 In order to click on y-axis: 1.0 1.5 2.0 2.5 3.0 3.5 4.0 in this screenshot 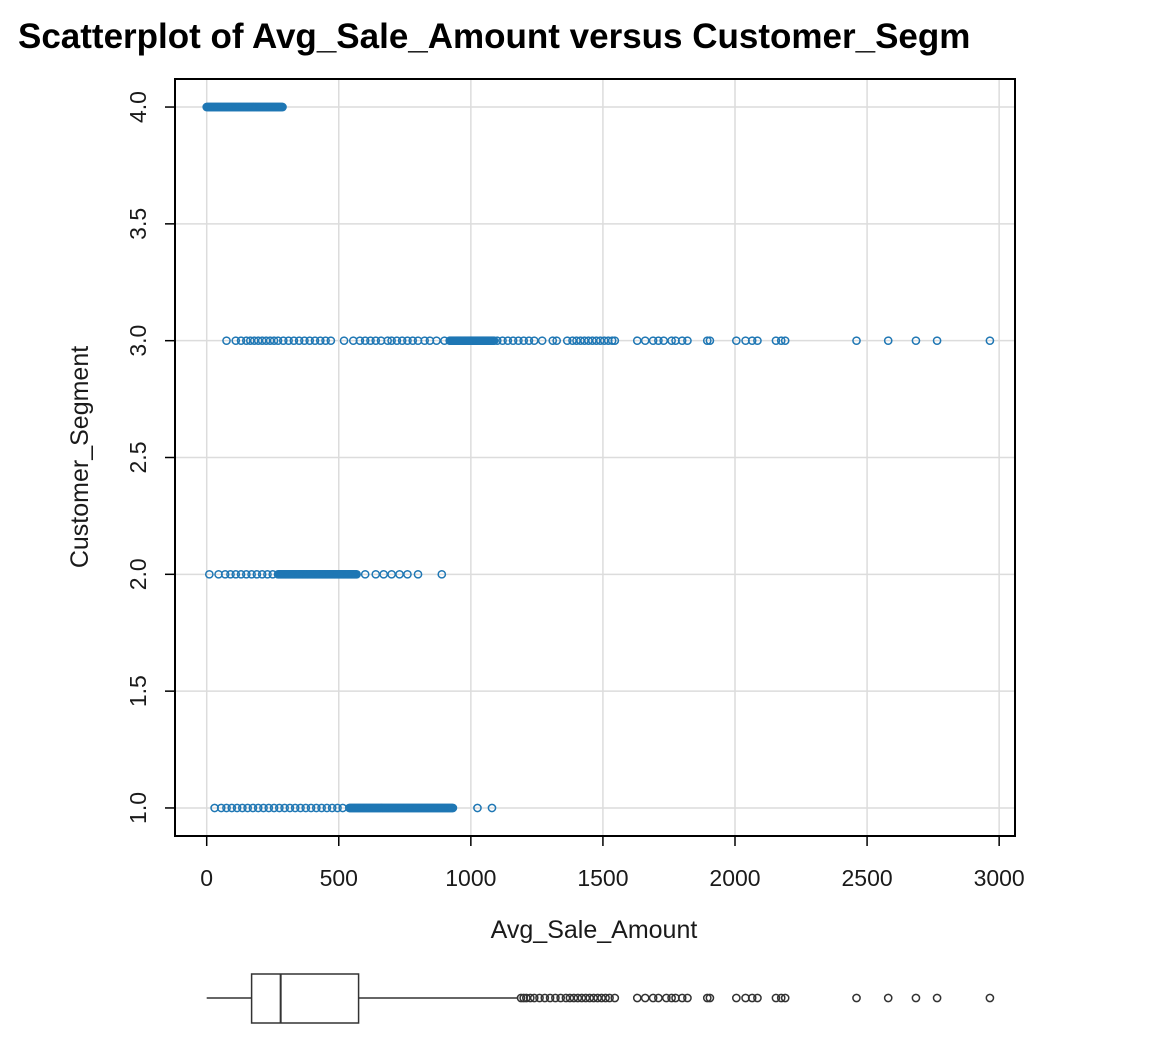, I will do `click(150, 457)`.